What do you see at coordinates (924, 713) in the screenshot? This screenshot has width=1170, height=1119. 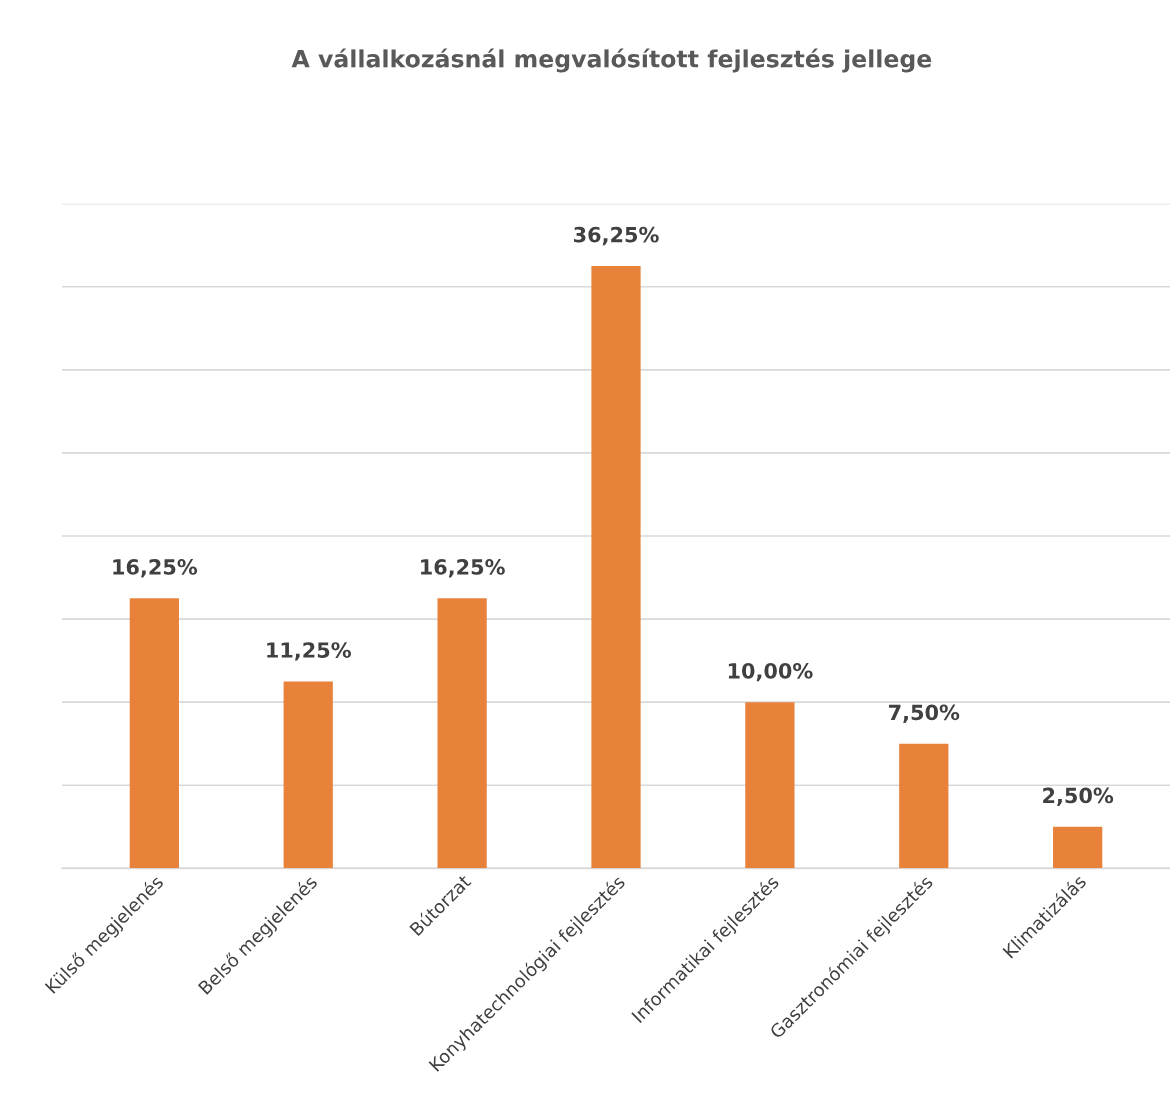 I see `data-label: 7,50%` at bounding box center [924, 713].